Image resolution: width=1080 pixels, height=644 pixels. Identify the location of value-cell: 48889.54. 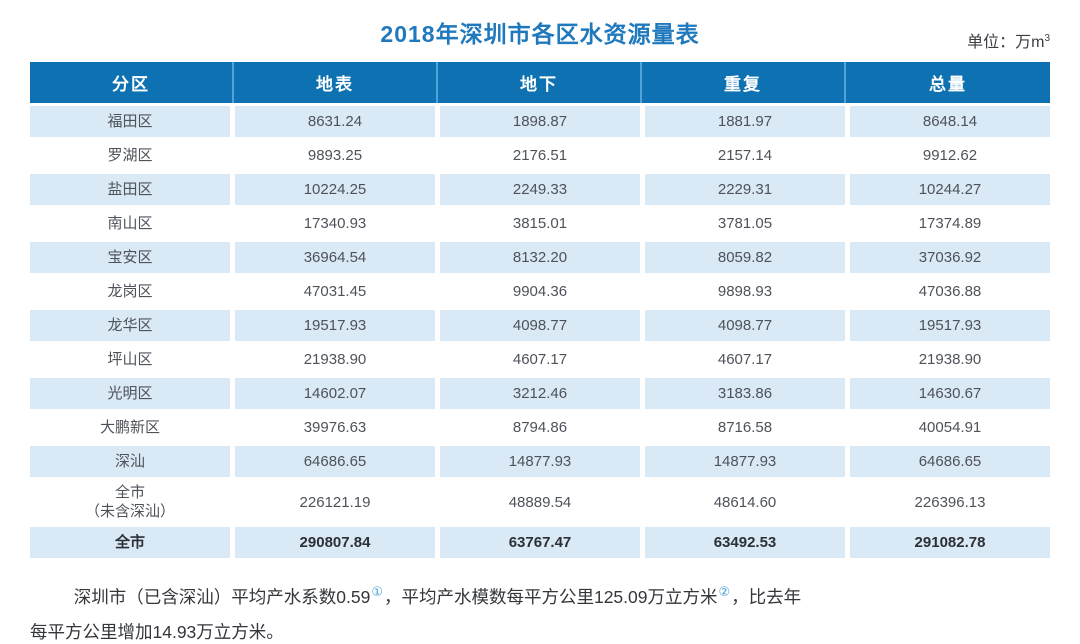
(540, 502).